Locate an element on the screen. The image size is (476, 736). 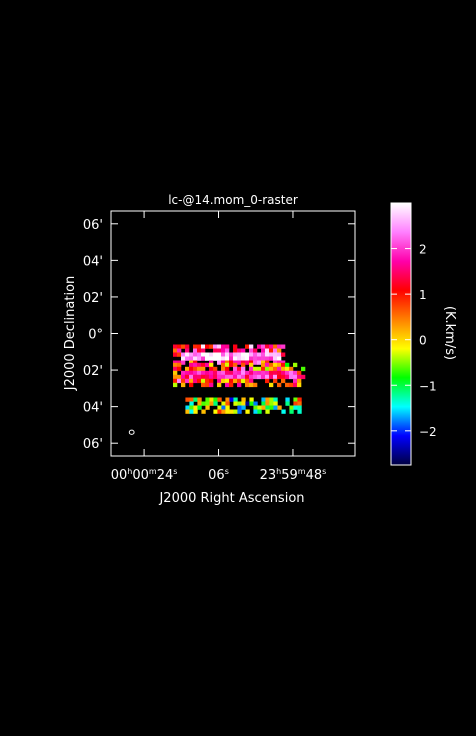
x-tick-label: 06s is located at coordinates (218, 475).